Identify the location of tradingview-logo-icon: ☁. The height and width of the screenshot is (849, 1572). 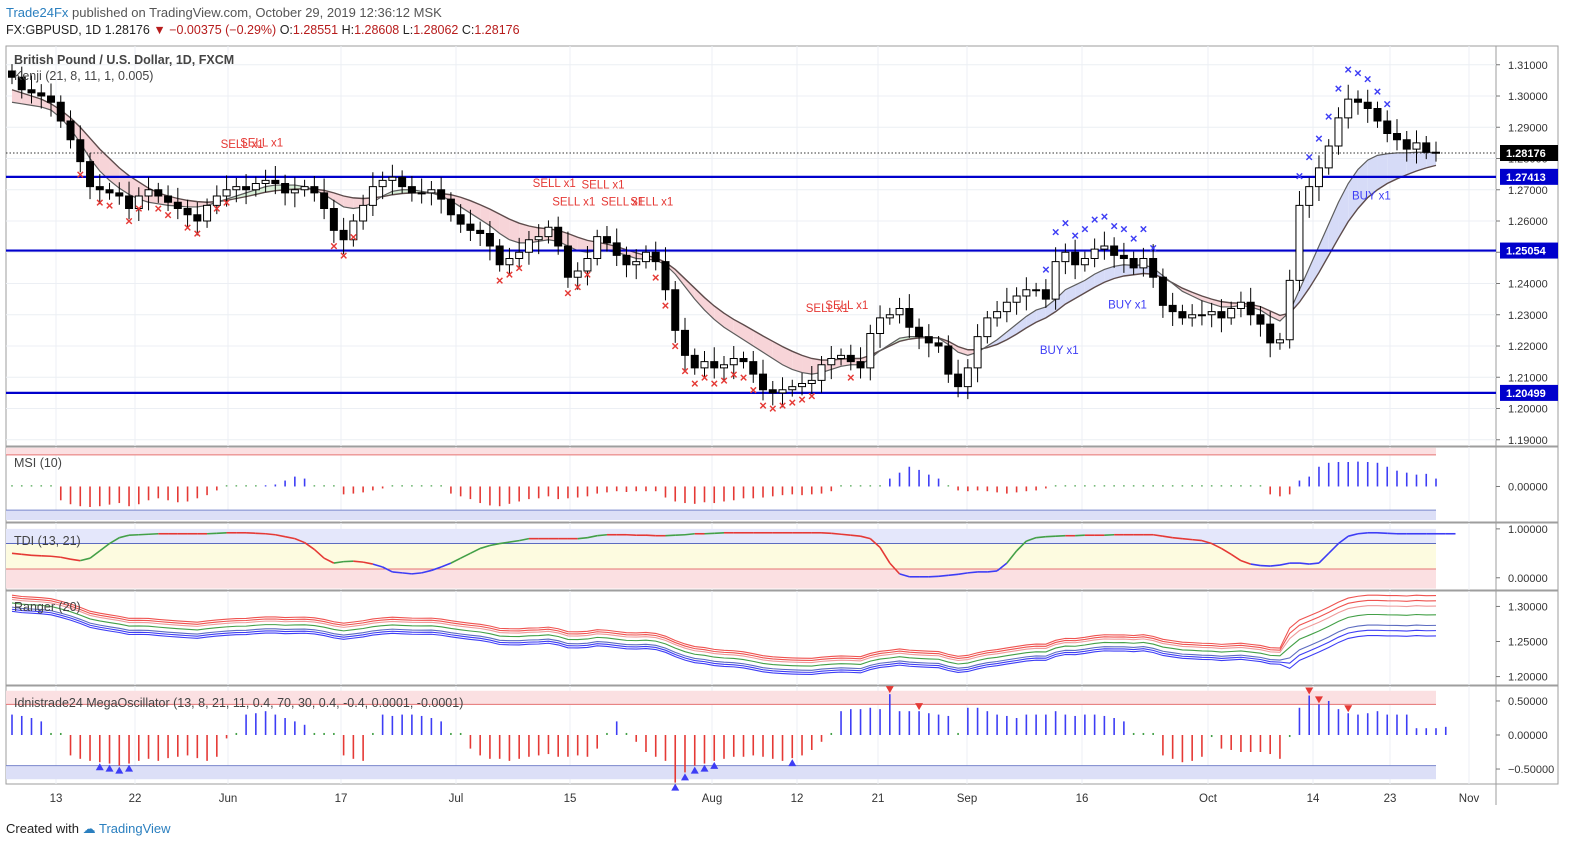
(89, 828).